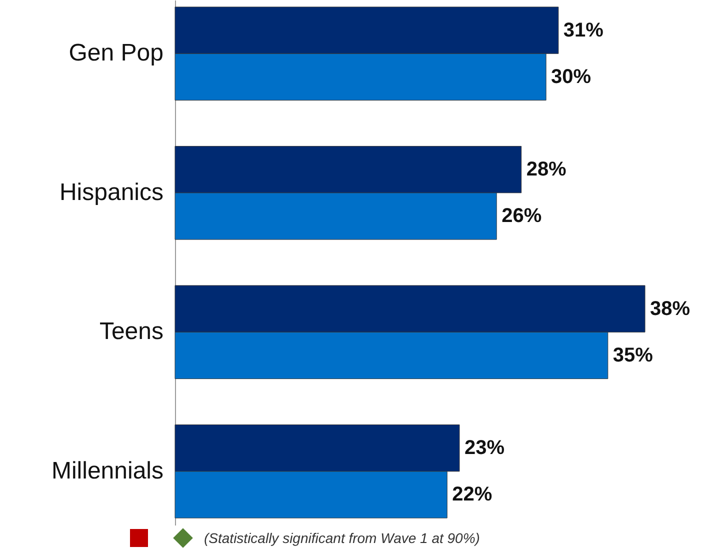 This screenshot has width=725, height=551. Describe the element at coordinates (583, 30) in the screenshot. I see `data-label: 31%` at that location.